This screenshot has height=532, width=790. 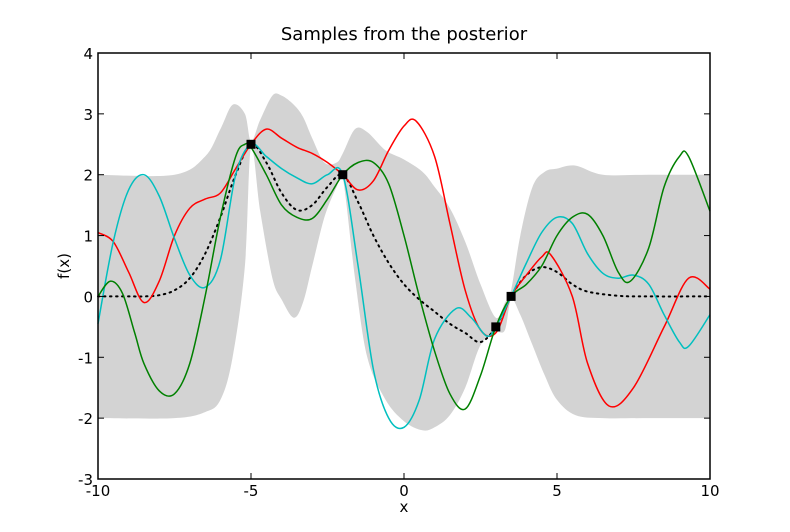 What do you see at coordinates (404, 507) in the screenshot?
I see `x-axis-label: x` at bounding box center [404, 507].